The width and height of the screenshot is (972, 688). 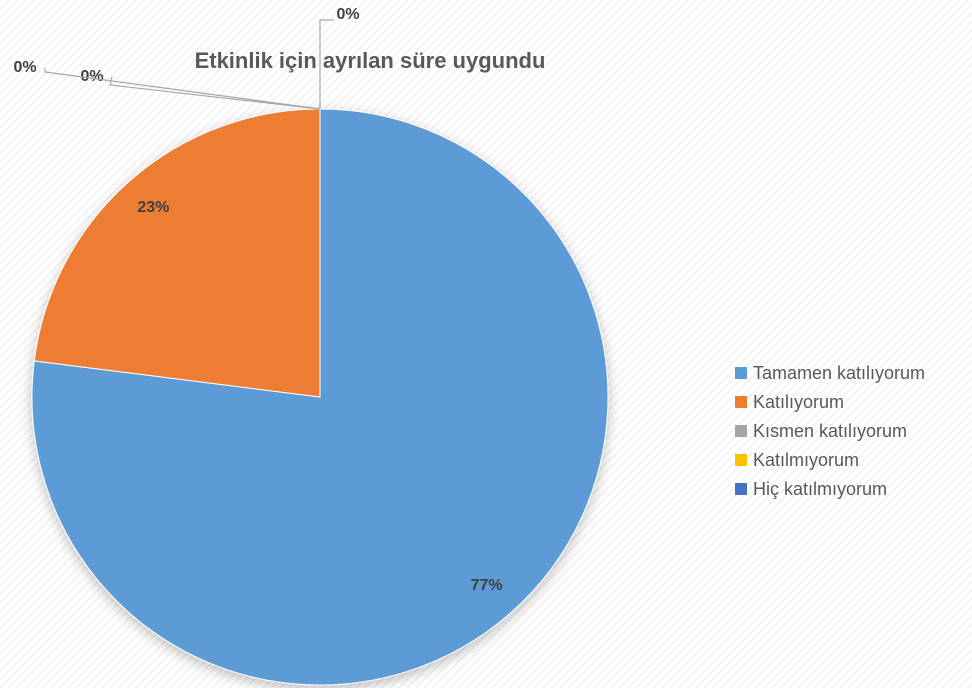 I want to click on legend-label: Katılmıyorum, so click(x=806, y=460).